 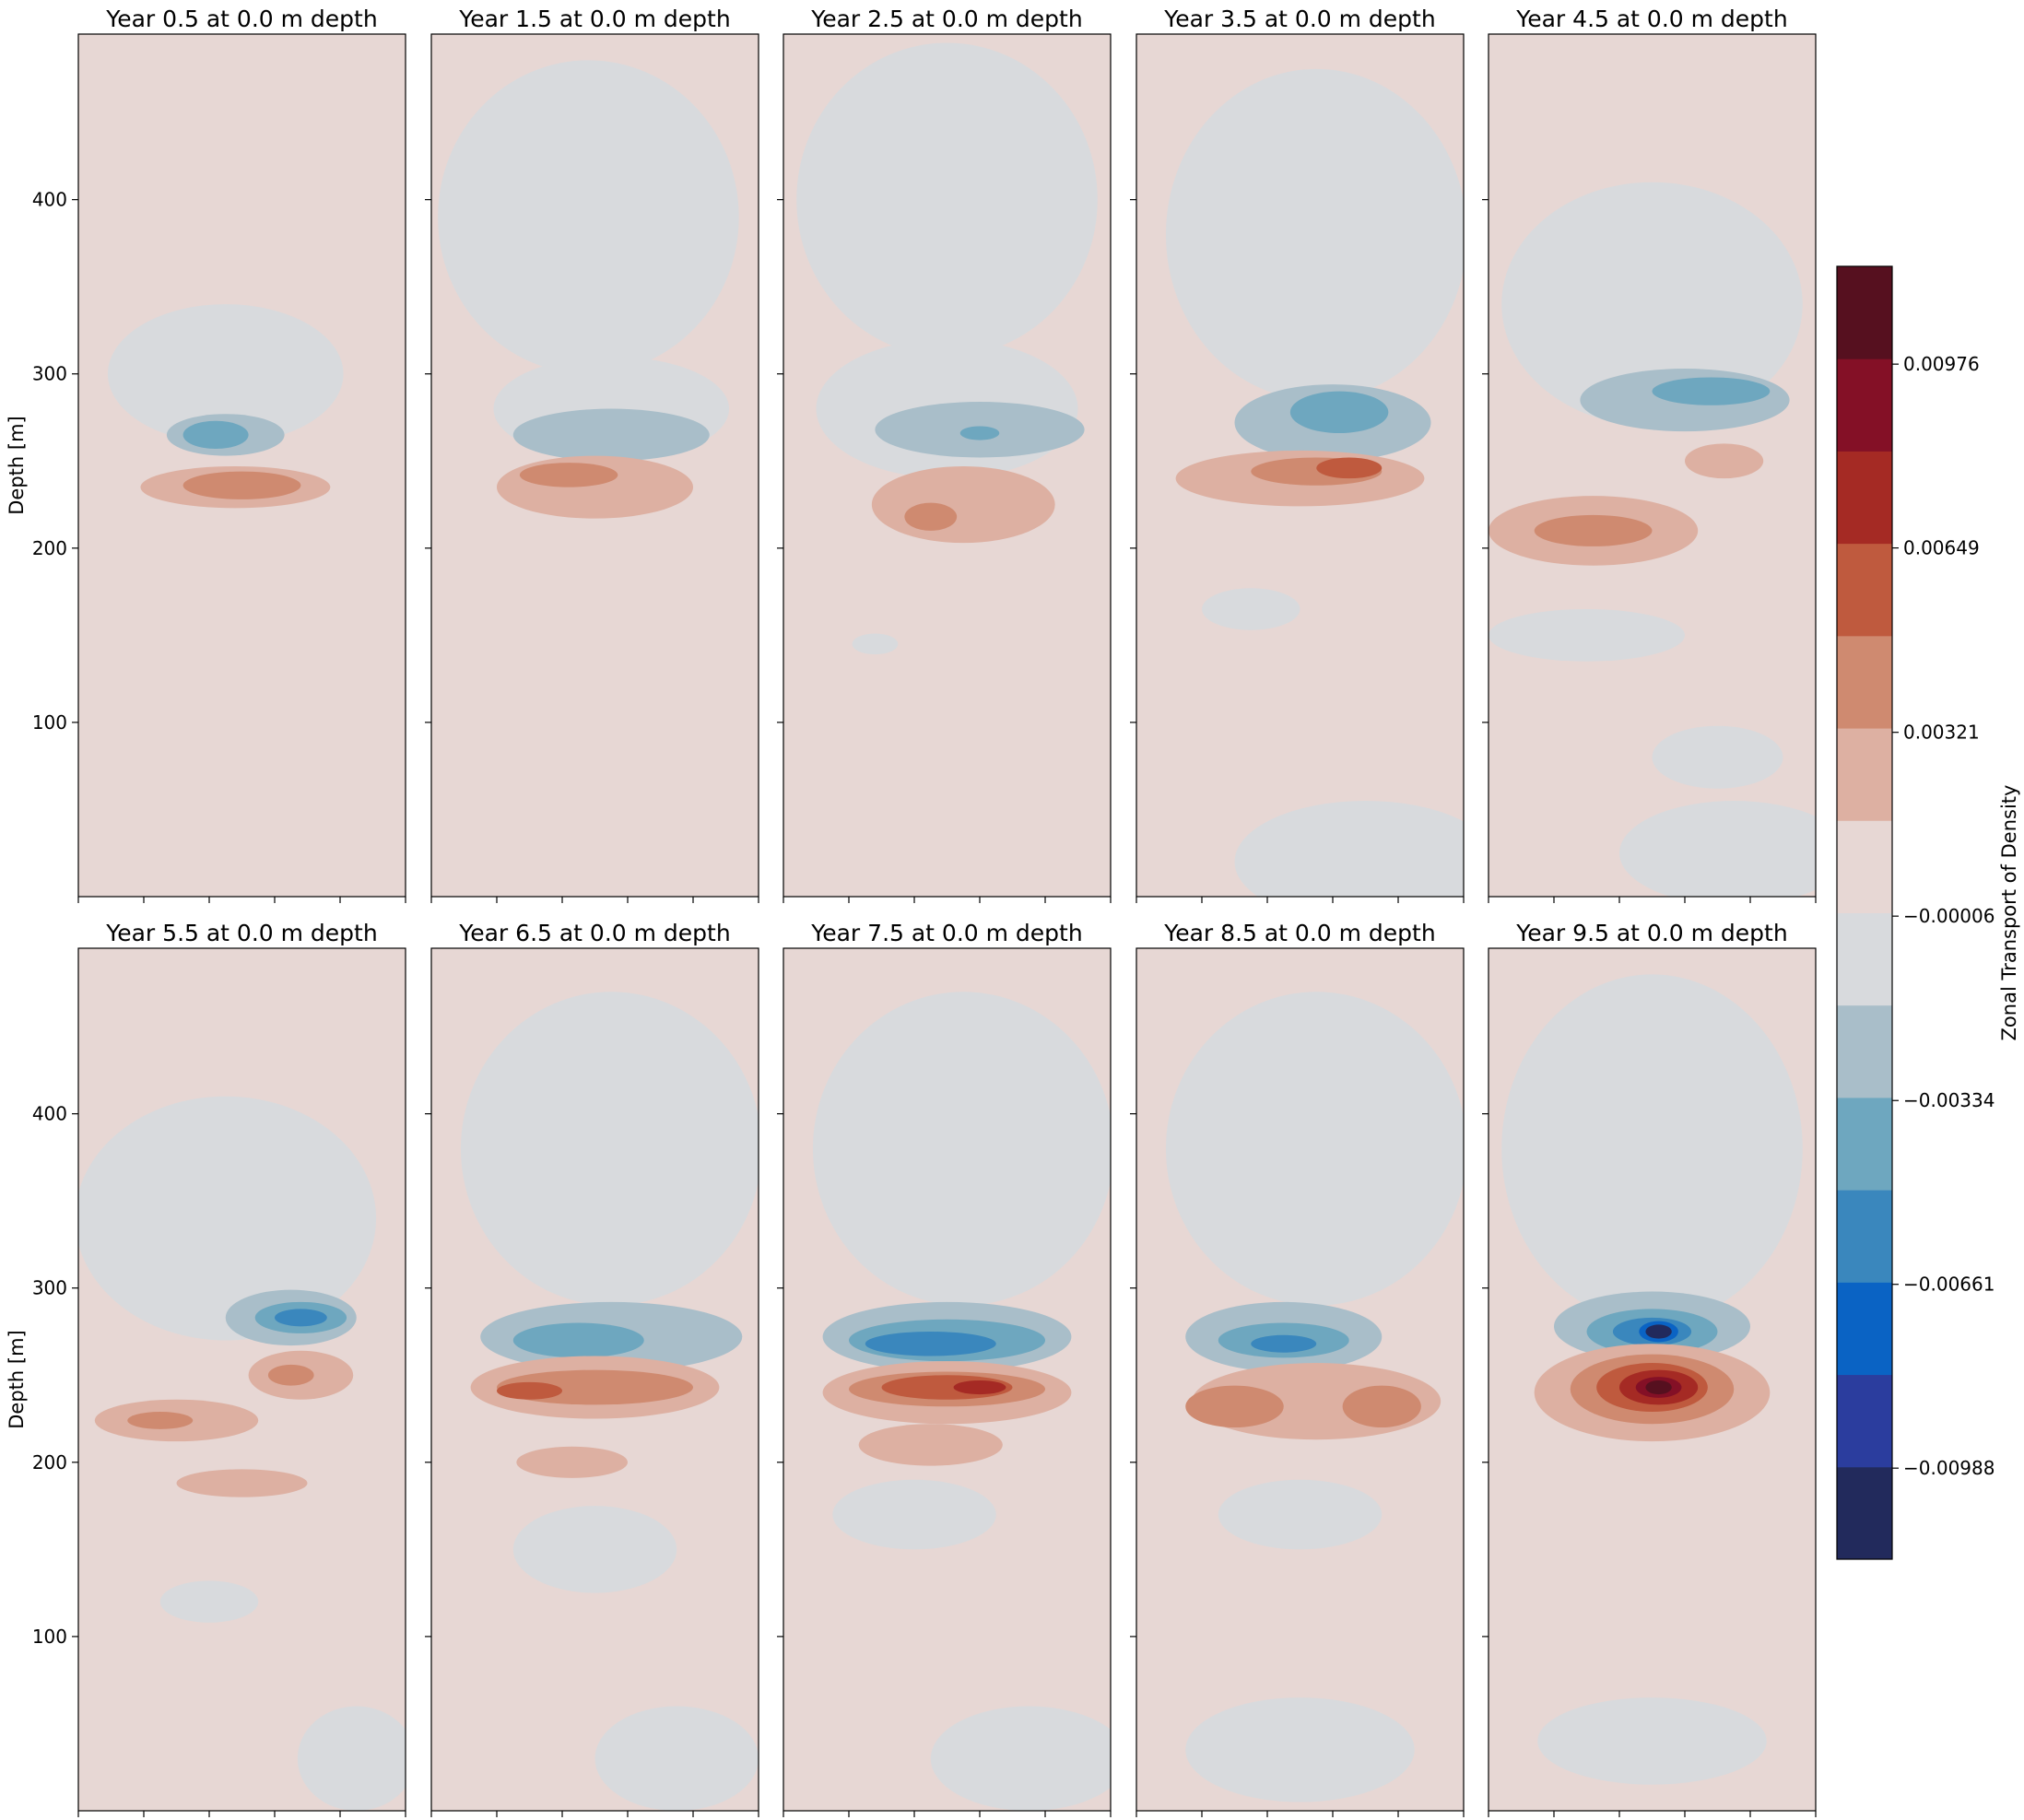 I want to click on colorbar-tick-label: 0.00321, so click(x=1941, y=733).